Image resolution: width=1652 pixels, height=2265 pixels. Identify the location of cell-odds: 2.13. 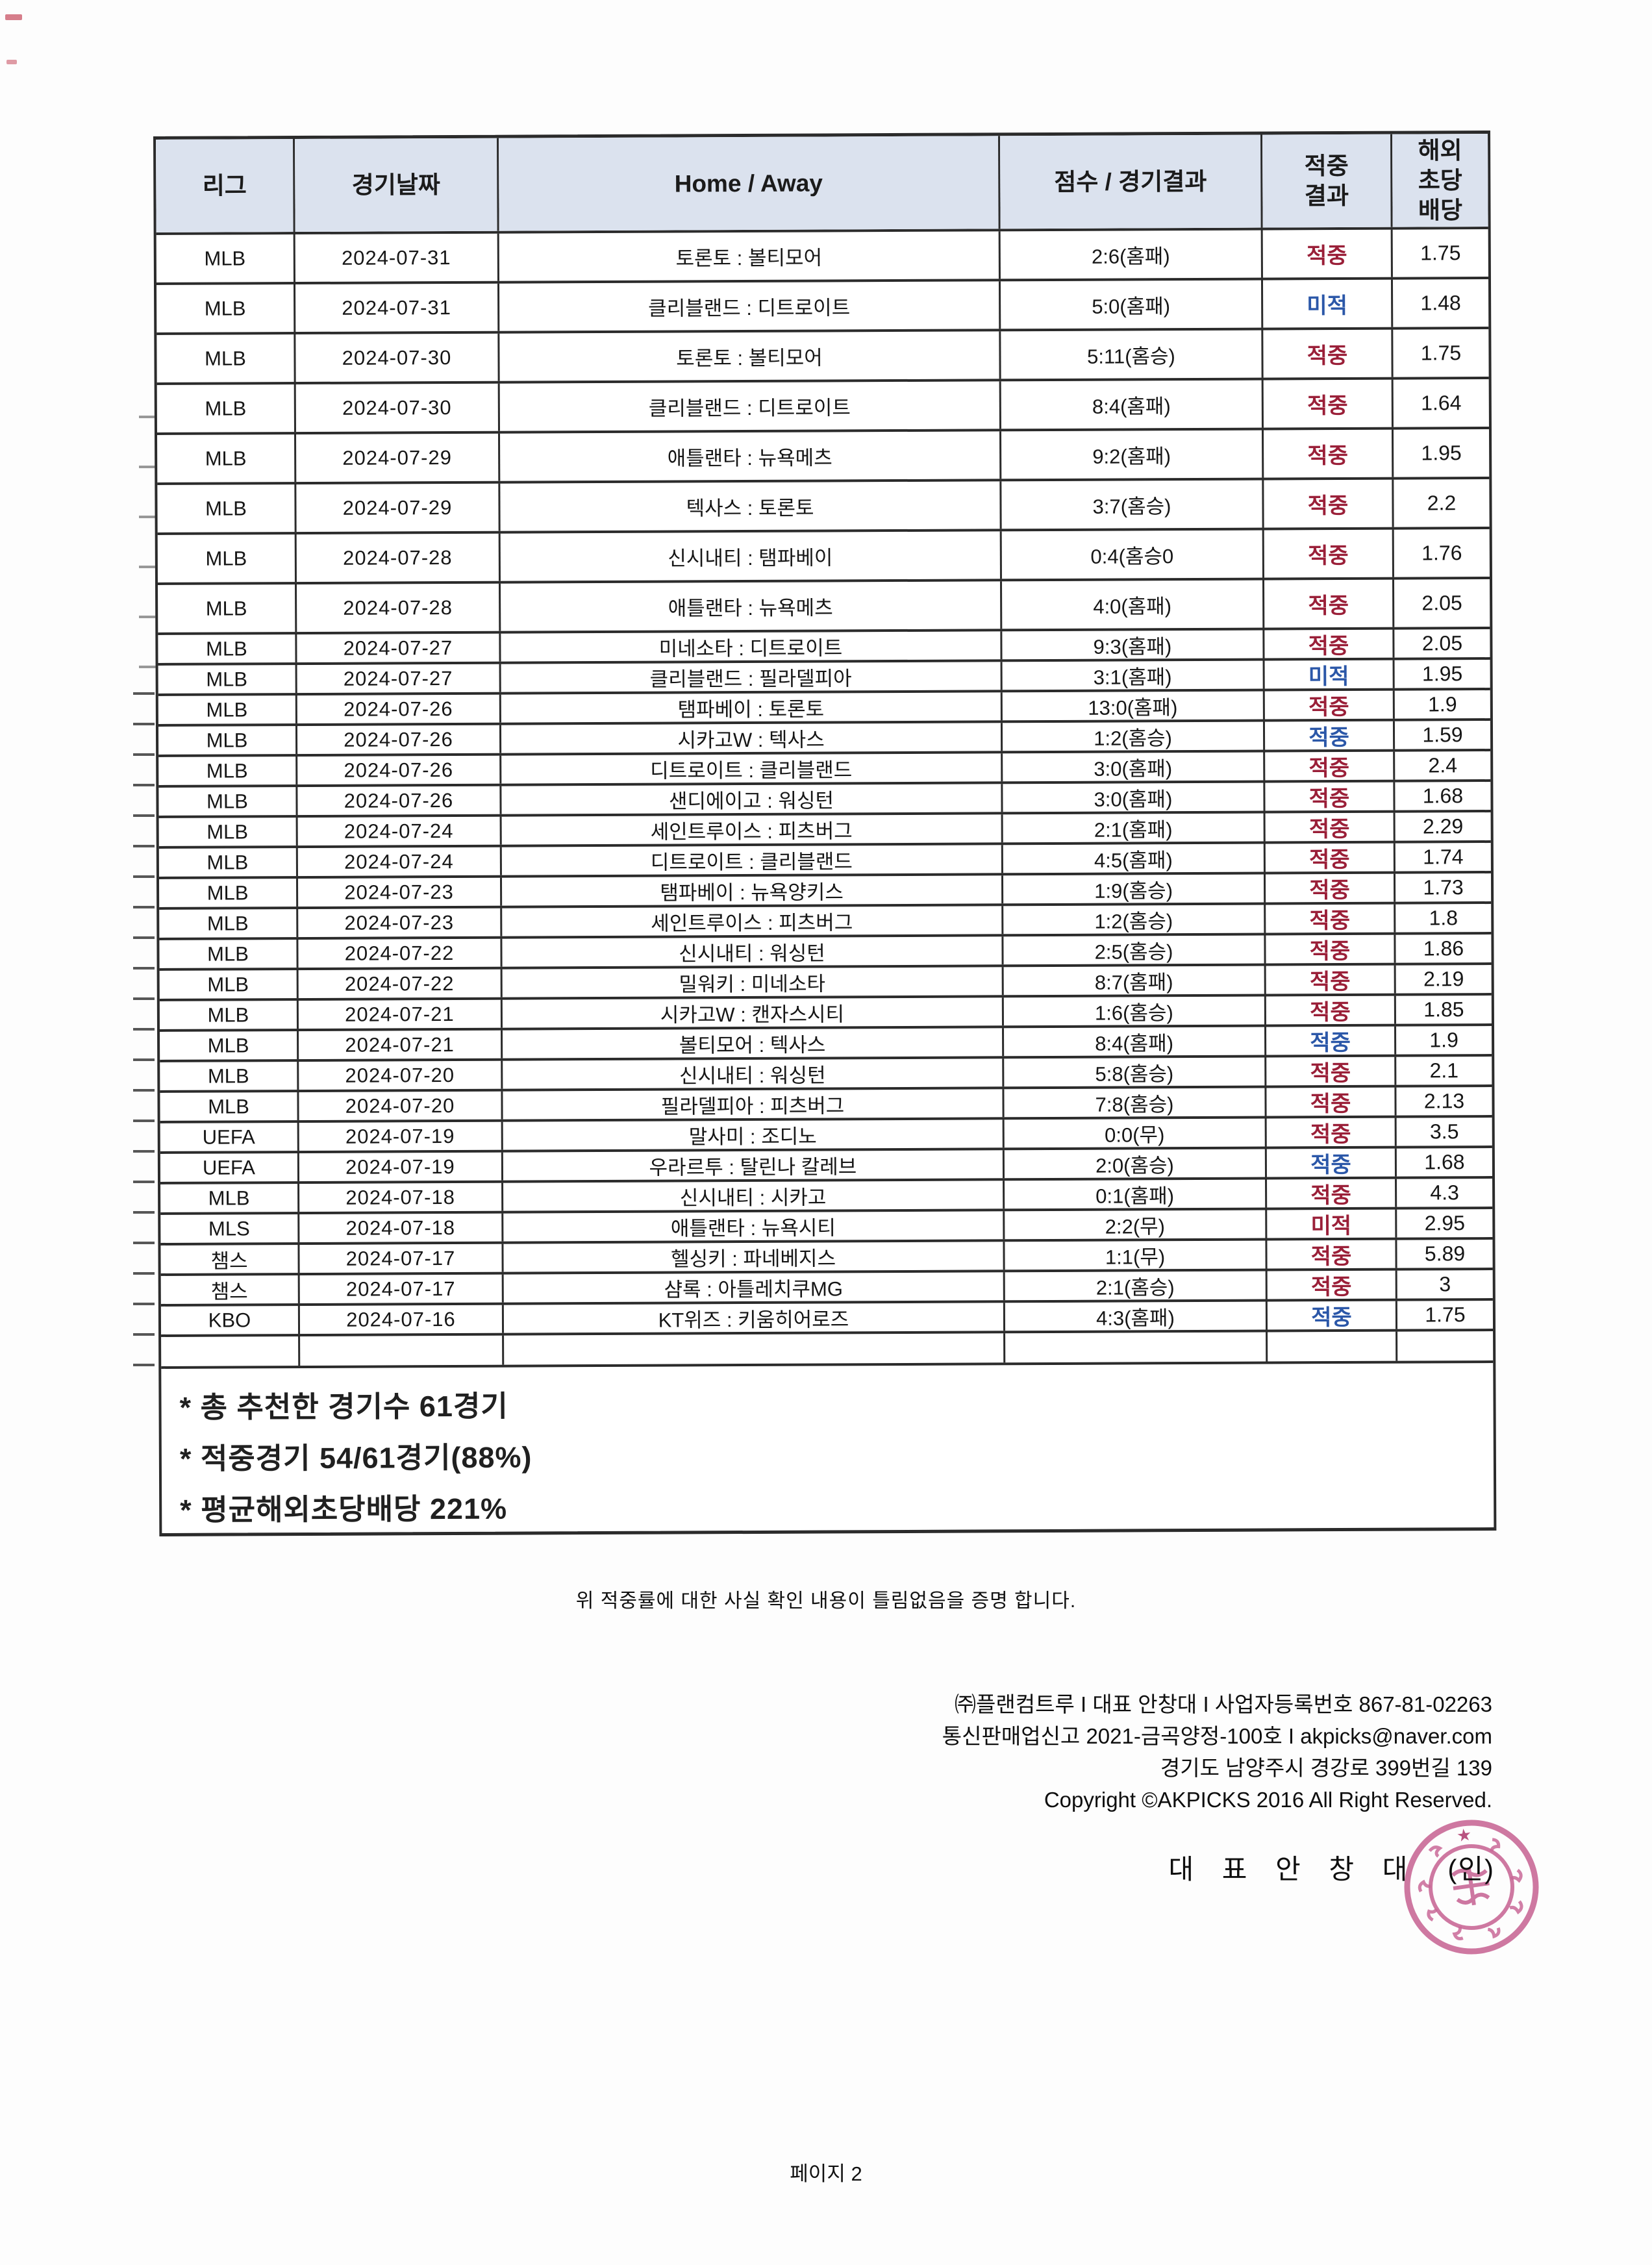
(1444, 1101).